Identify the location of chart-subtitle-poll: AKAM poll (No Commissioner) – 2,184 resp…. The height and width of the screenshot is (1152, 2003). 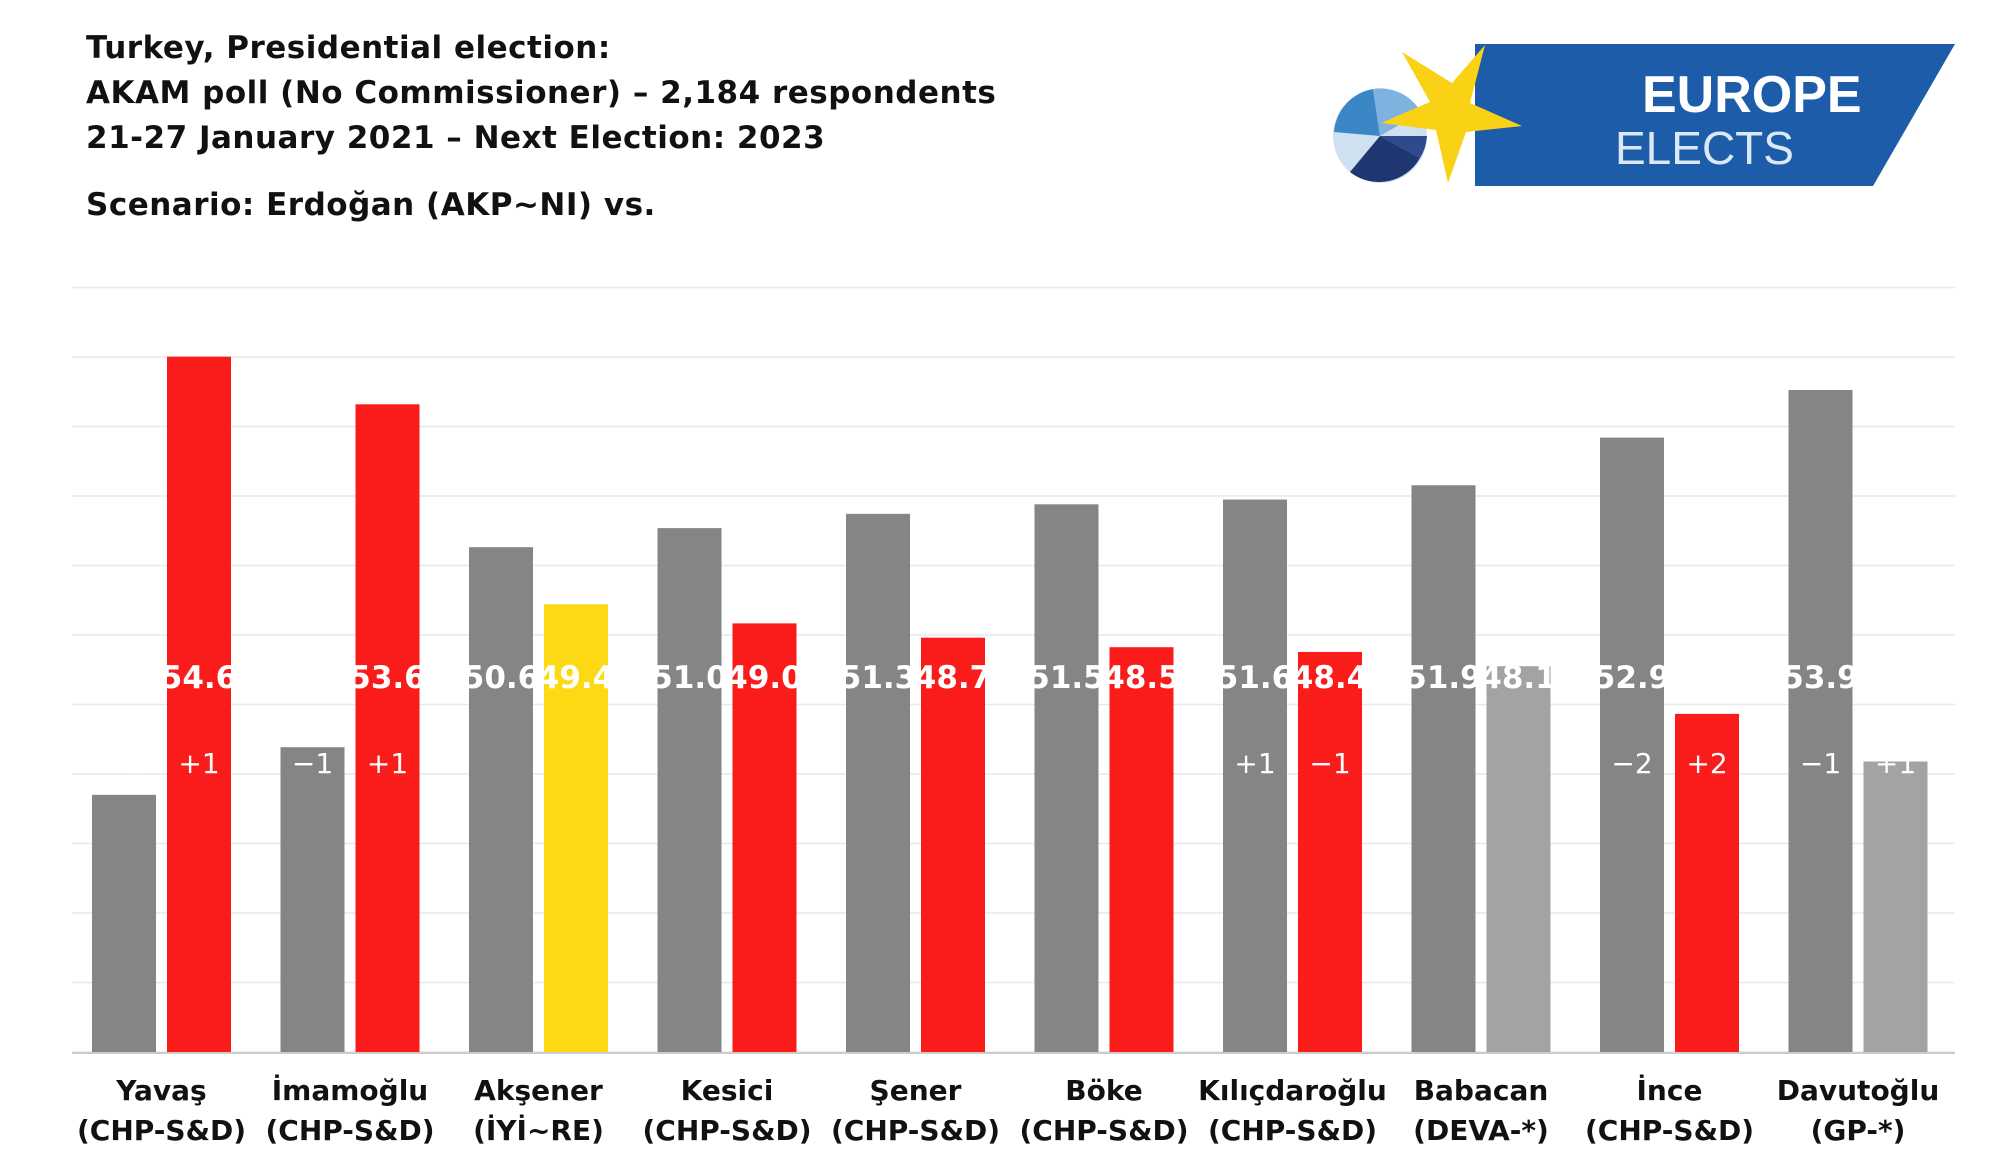
(541, 93).